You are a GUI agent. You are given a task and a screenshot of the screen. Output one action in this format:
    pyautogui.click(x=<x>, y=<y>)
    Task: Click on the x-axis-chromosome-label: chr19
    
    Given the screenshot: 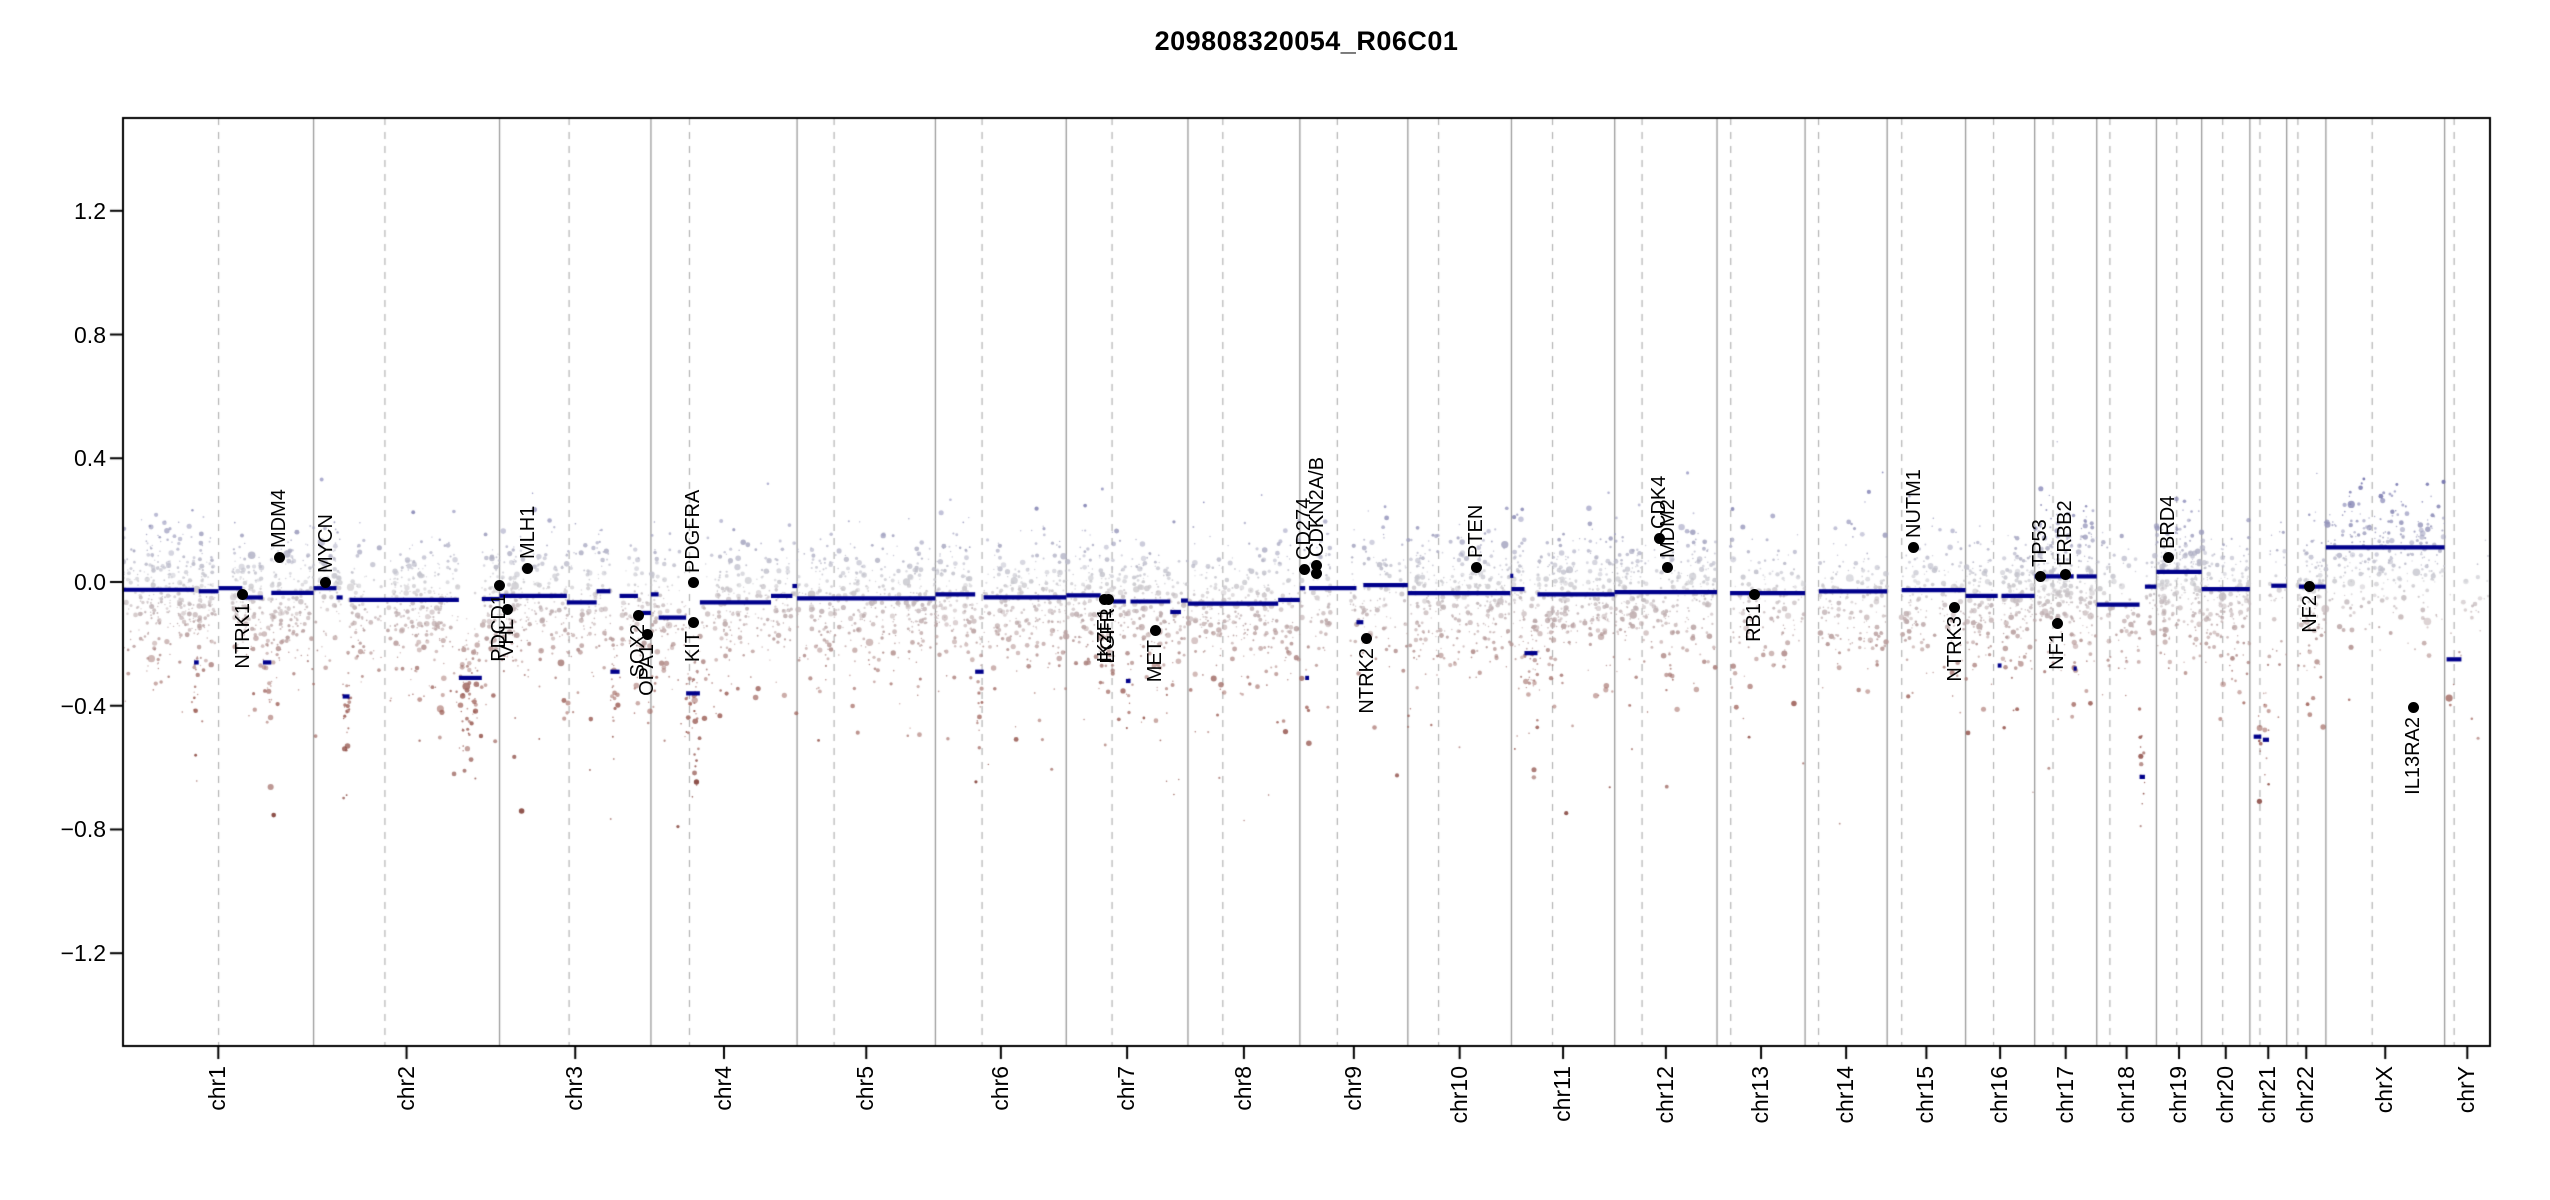 What is the action you would take?
    pyautogui.click(x=2178, y=1095)
    